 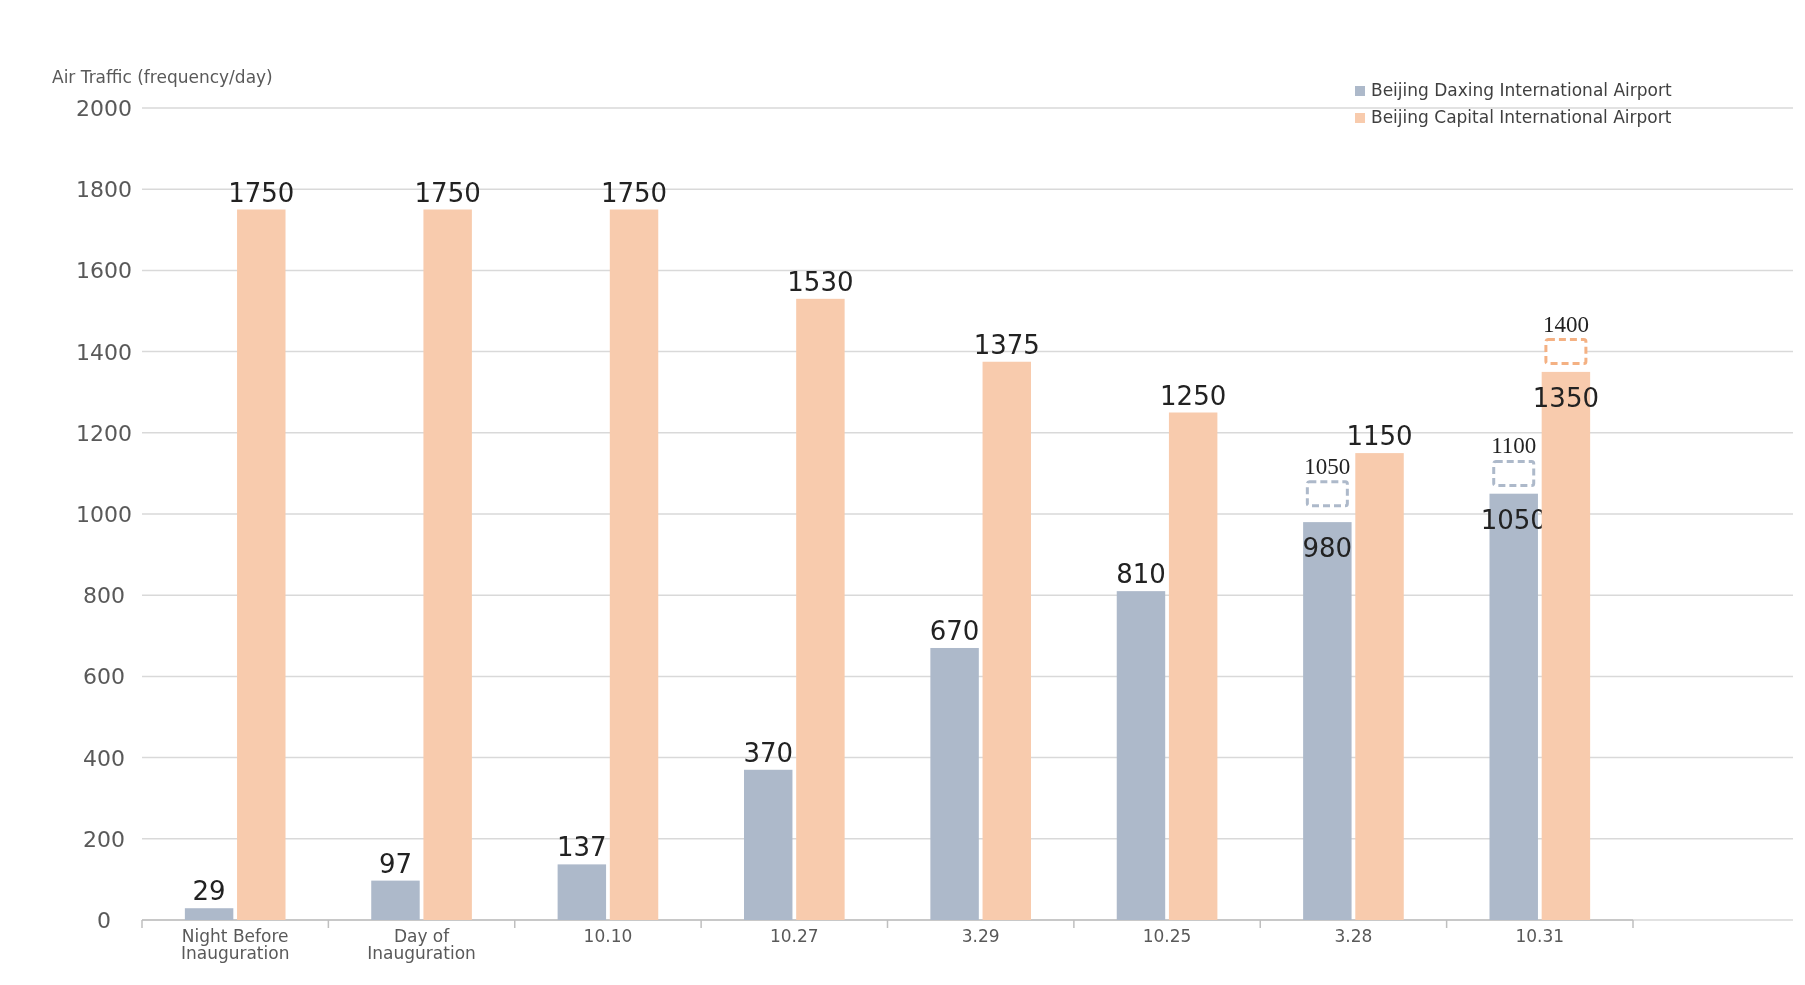 I want to click on x-tick-label: Day of Inauguration, so click(x=421, y=944).